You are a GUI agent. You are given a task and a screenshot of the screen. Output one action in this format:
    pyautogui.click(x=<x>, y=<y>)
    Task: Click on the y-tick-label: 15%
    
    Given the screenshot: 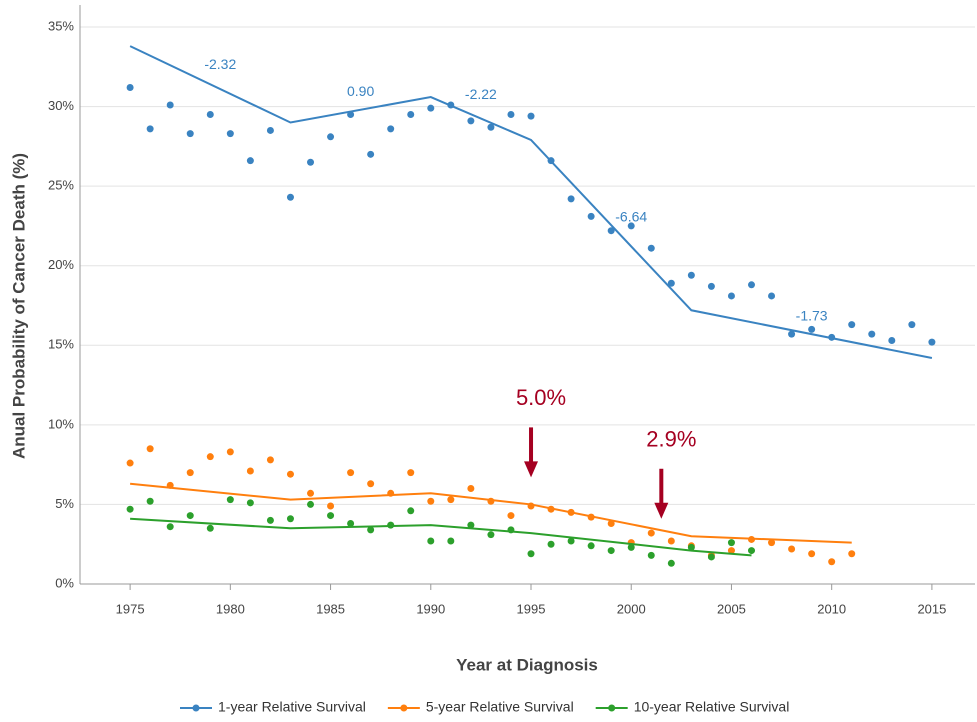 What is the action you would take?
    pyautogui.click(x=61, y=344)
    